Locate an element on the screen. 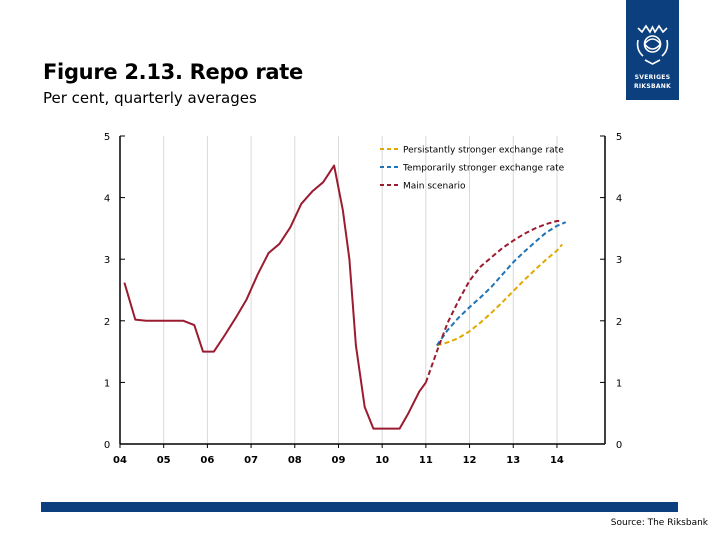 The width and height of the screenshot is (720, 540). legend-label: Persistantly stronger exchange rate is located at coordinates (483, 151).